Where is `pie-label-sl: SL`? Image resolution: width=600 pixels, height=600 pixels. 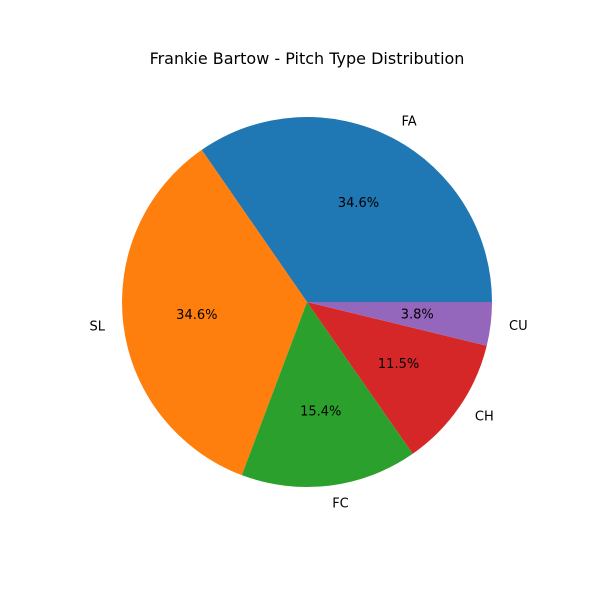
pie-label-sl: SL is located at coordinates (98, 326).